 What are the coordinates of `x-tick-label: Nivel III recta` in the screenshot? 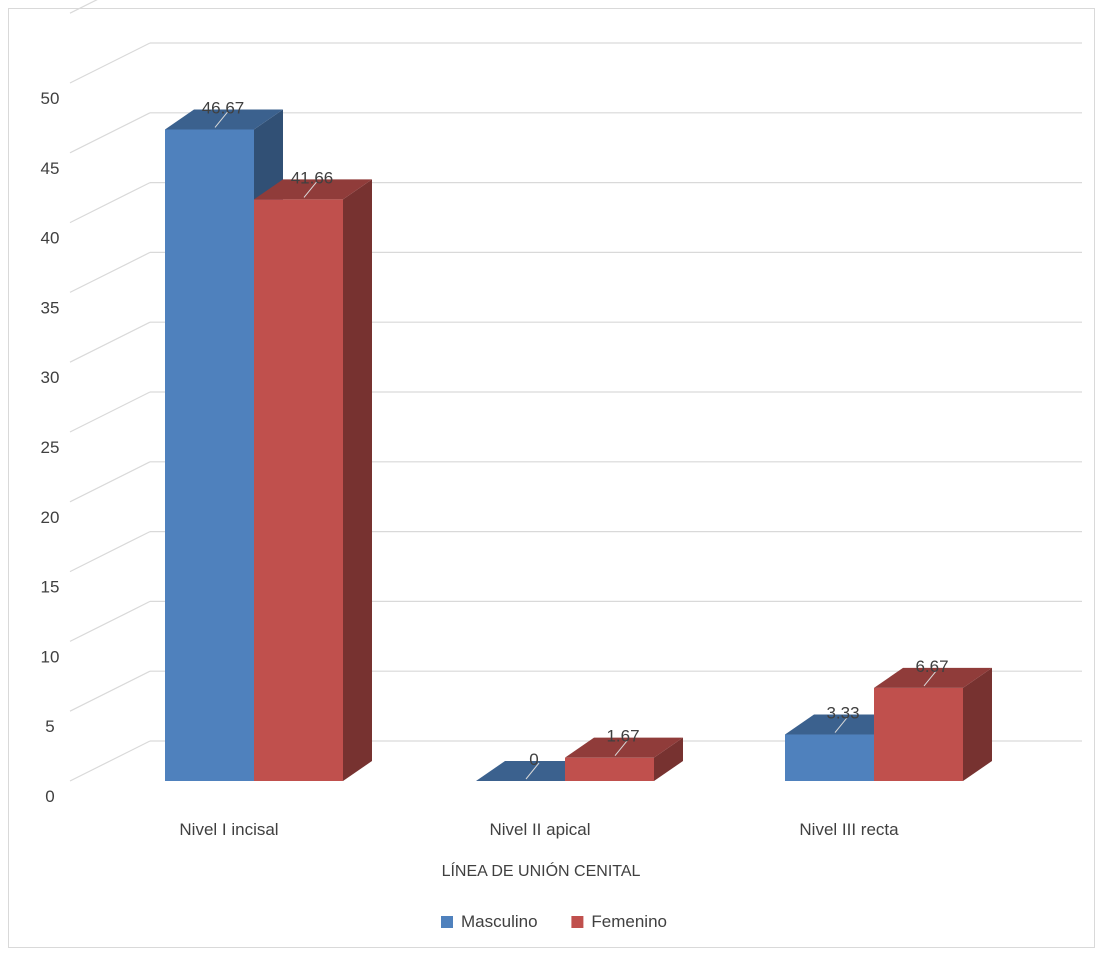 It's located at (849, 829).